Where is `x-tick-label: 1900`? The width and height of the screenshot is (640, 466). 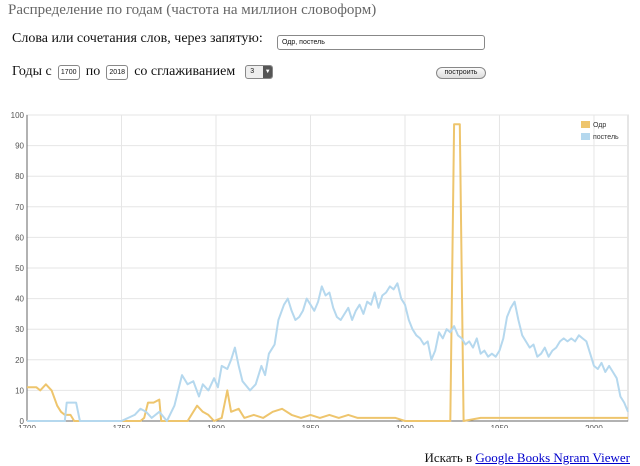
x-tick-label: 1900 is located at coordinates (405, 426).